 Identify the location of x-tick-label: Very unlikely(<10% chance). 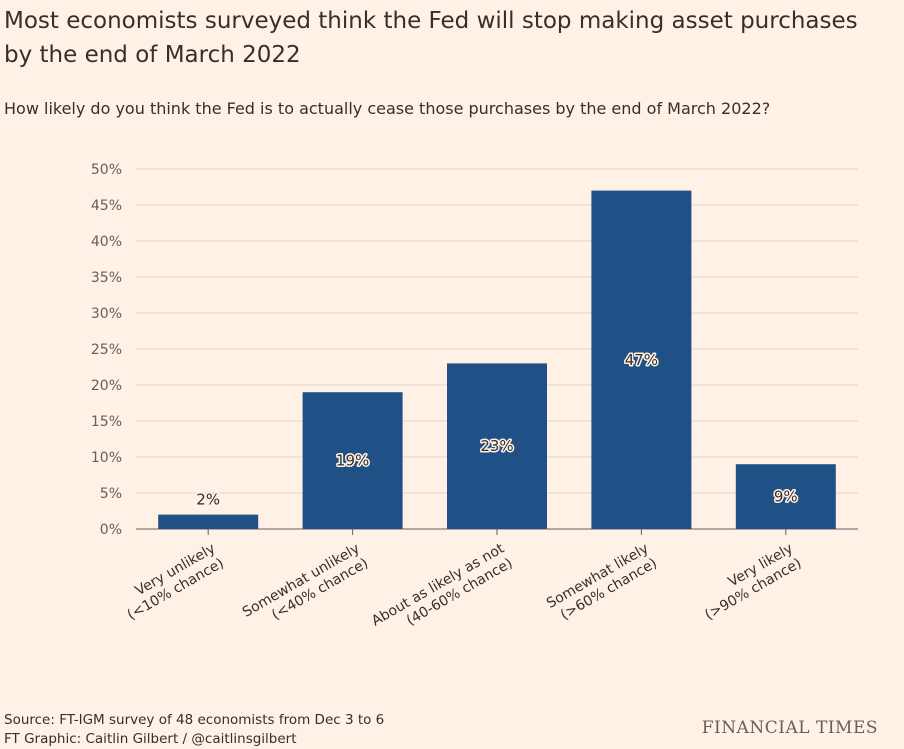
(176, 582).